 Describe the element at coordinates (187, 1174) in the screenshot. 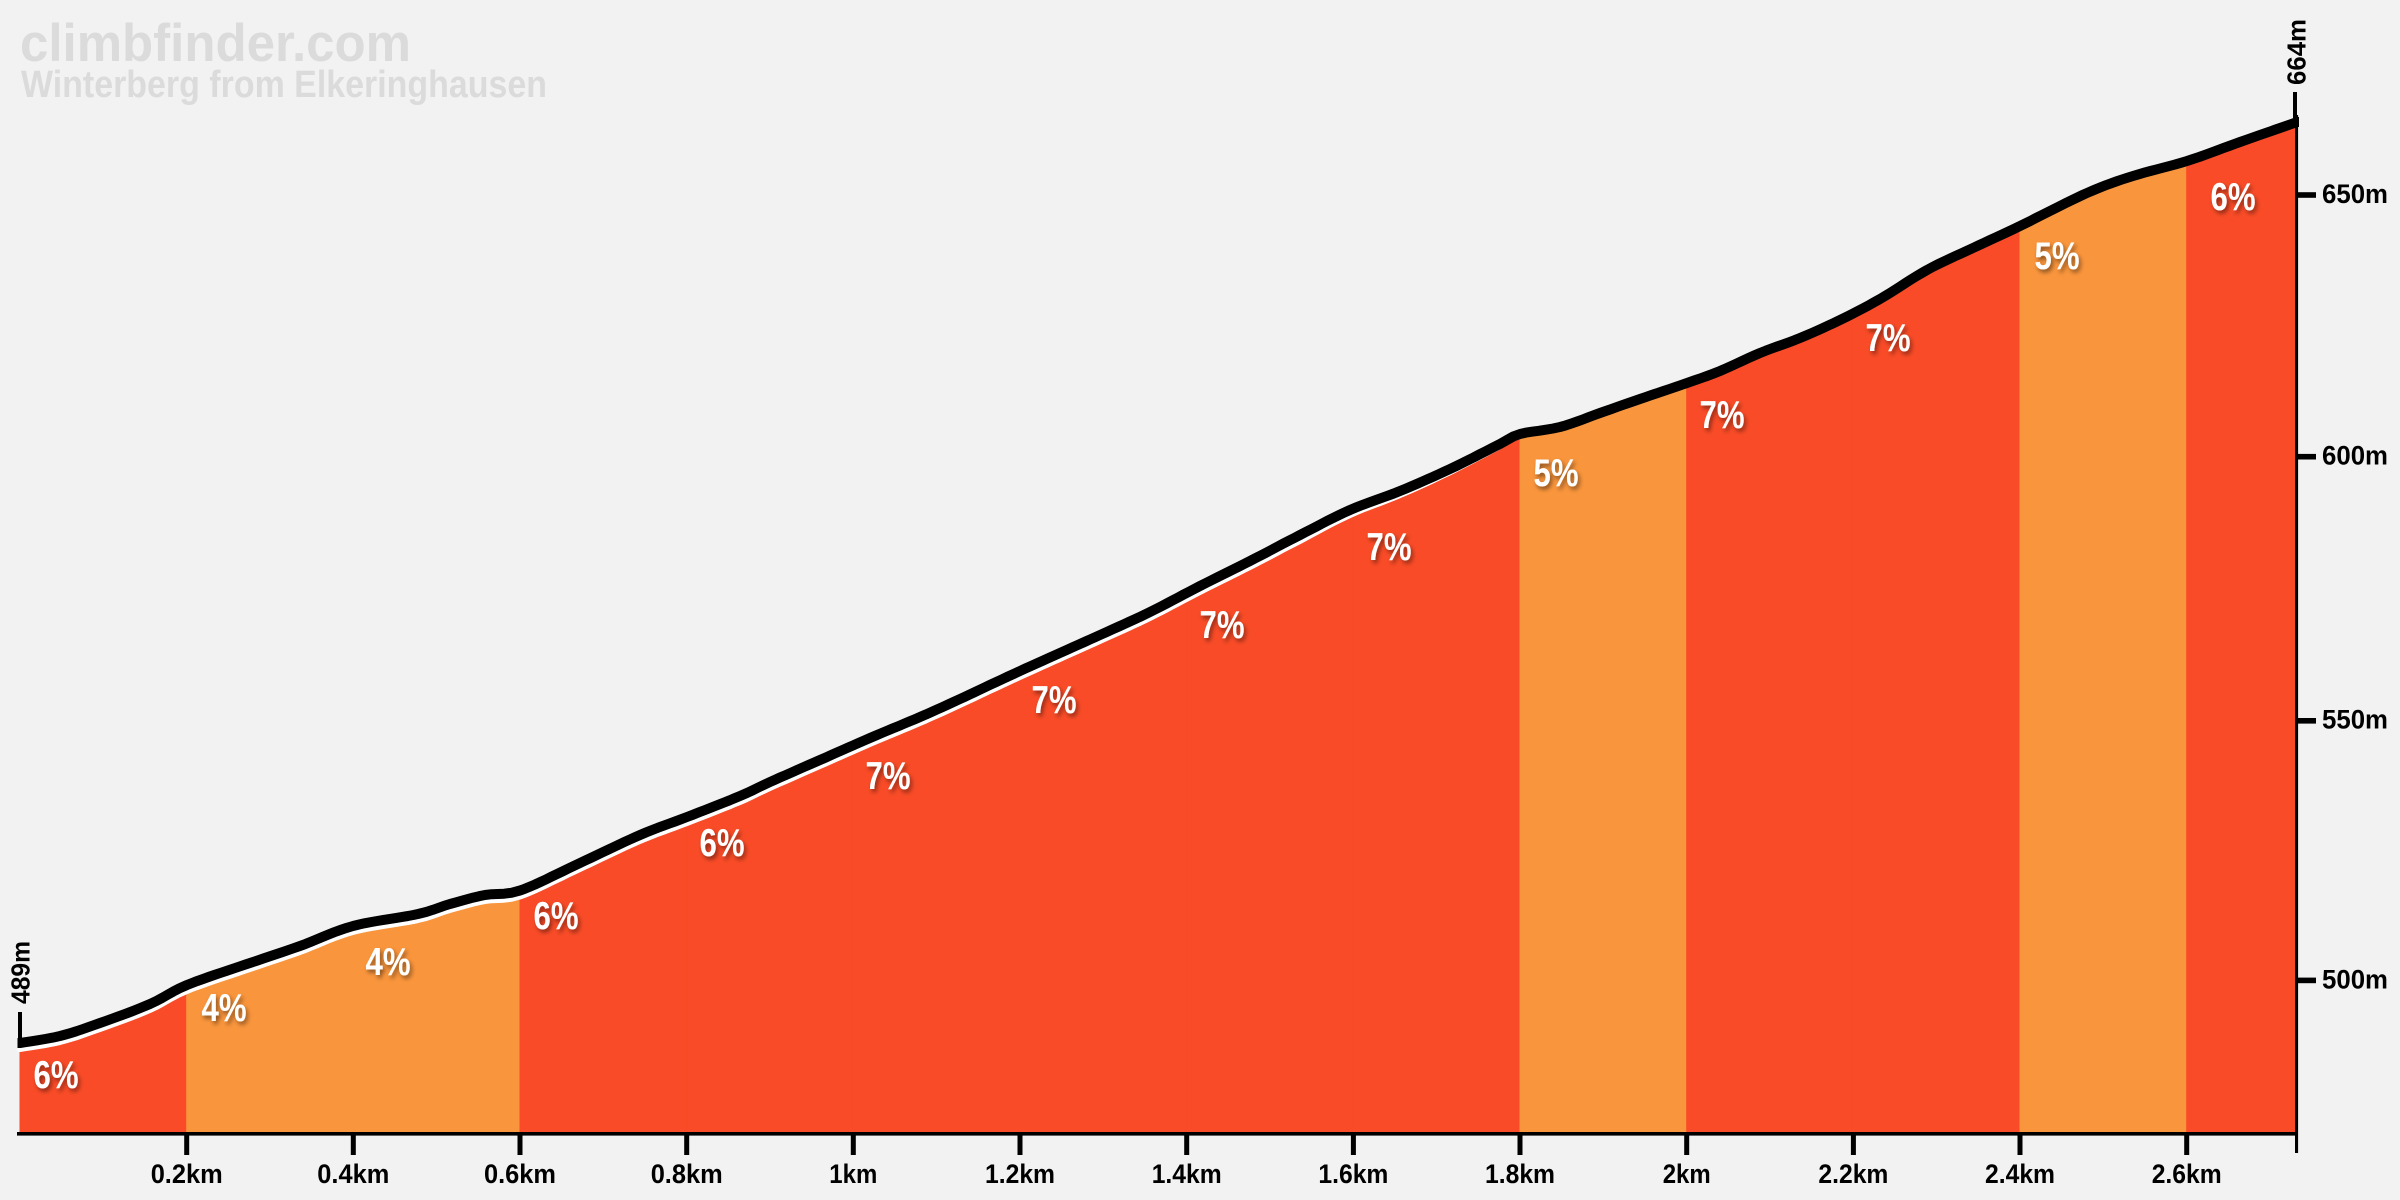

I see `svg-text: 0.2km` at that location.